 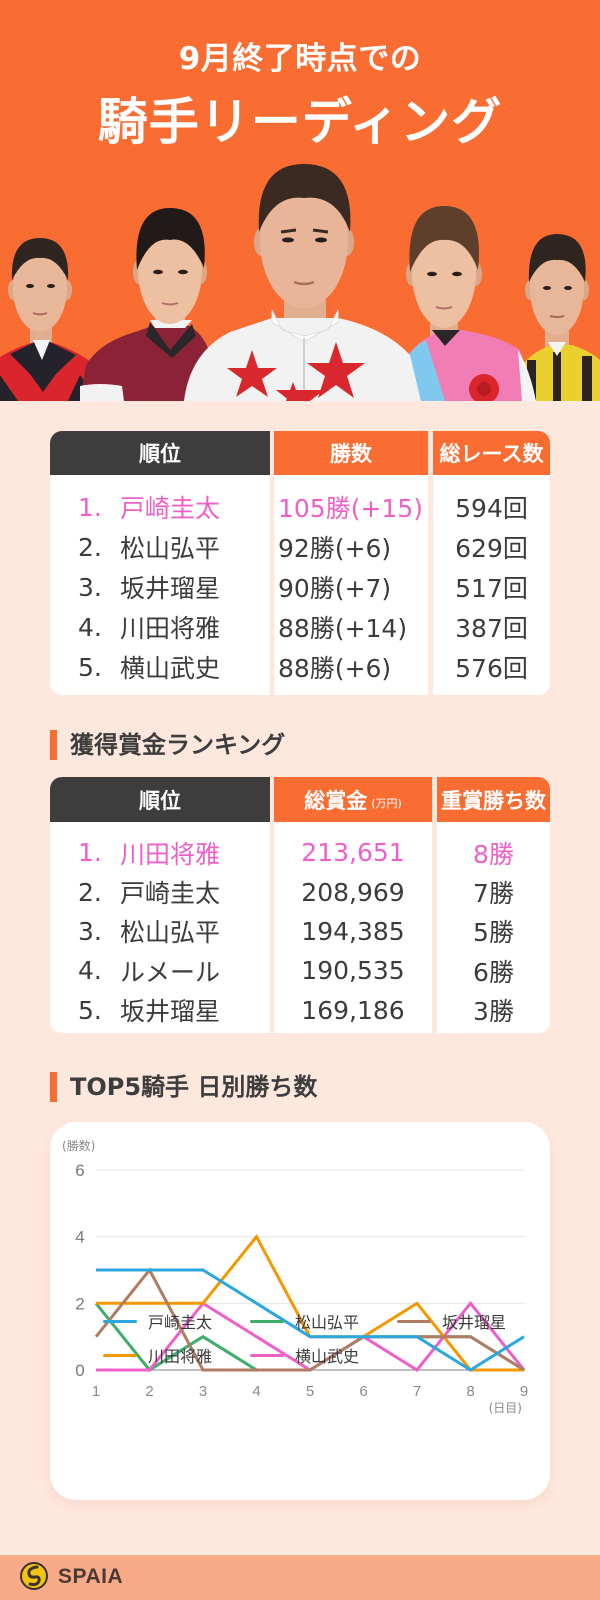 What do you see at coordinates (524, 1391) in the screenshot?
I see `x-tick-label: 9` at bounding box center [524, 1391].